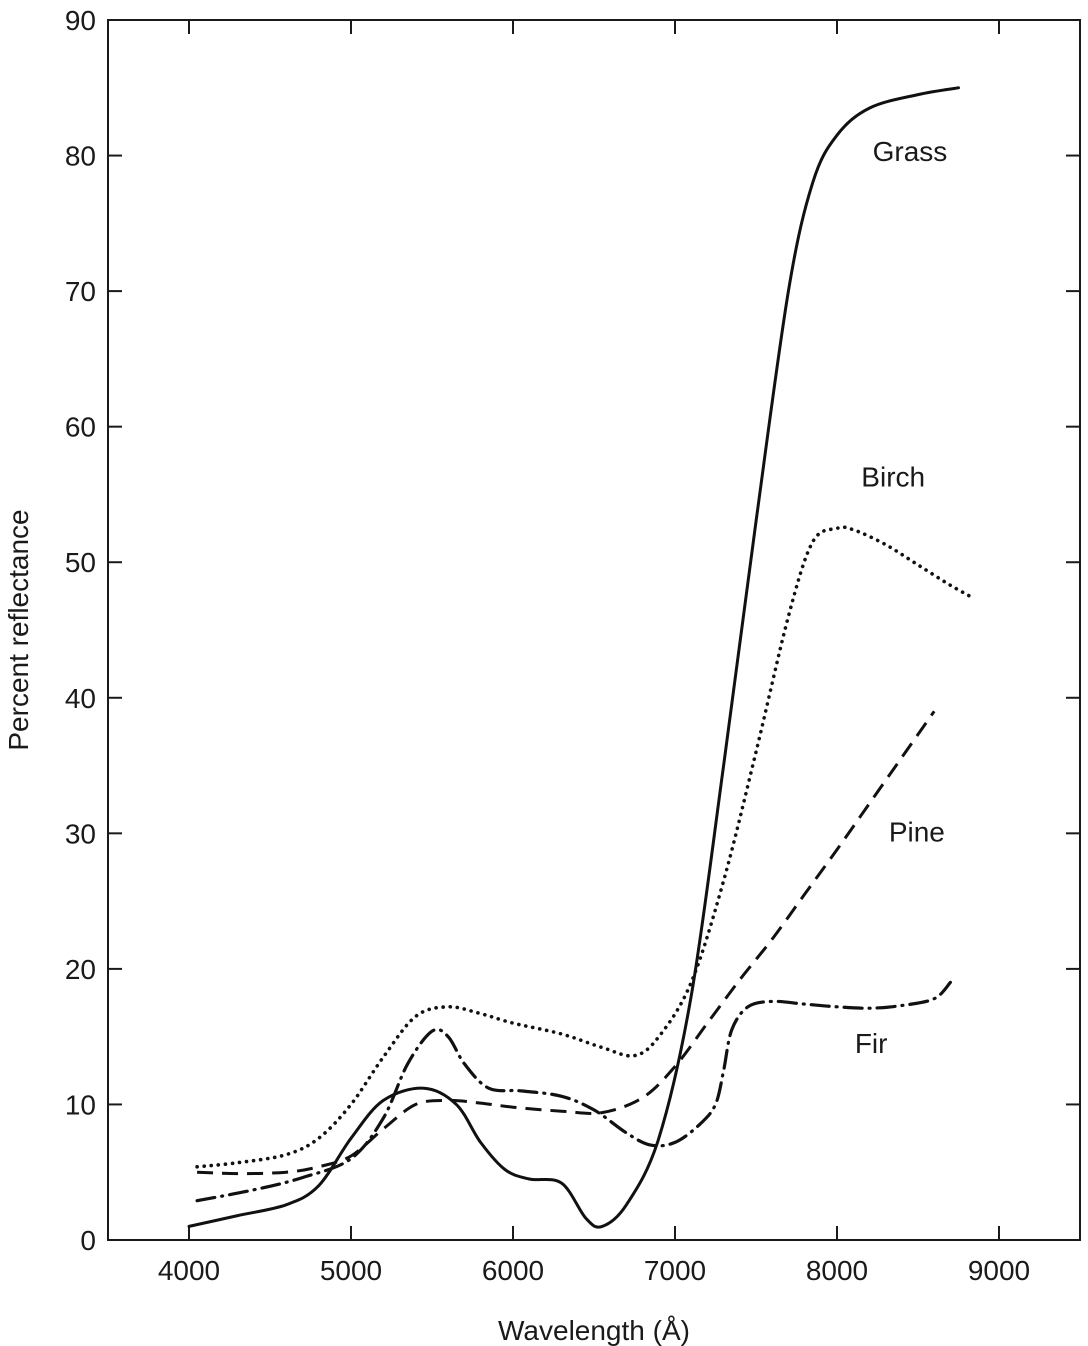  I want to click on series-label-fir: Fir, so click(871, 1043).